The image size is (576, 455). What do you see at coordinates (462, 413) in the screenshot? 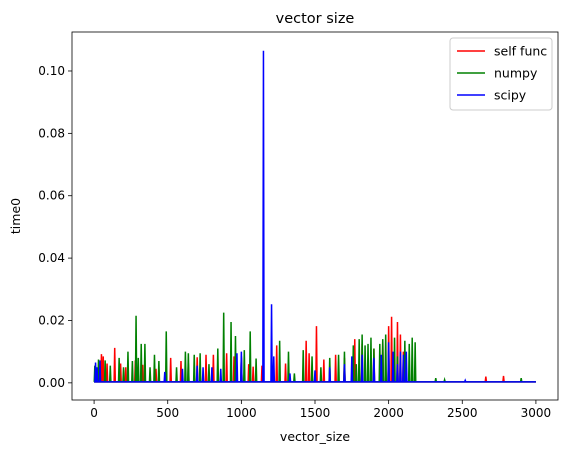
I see `x-tick-label: 2500` at bounding box center [462, 413].